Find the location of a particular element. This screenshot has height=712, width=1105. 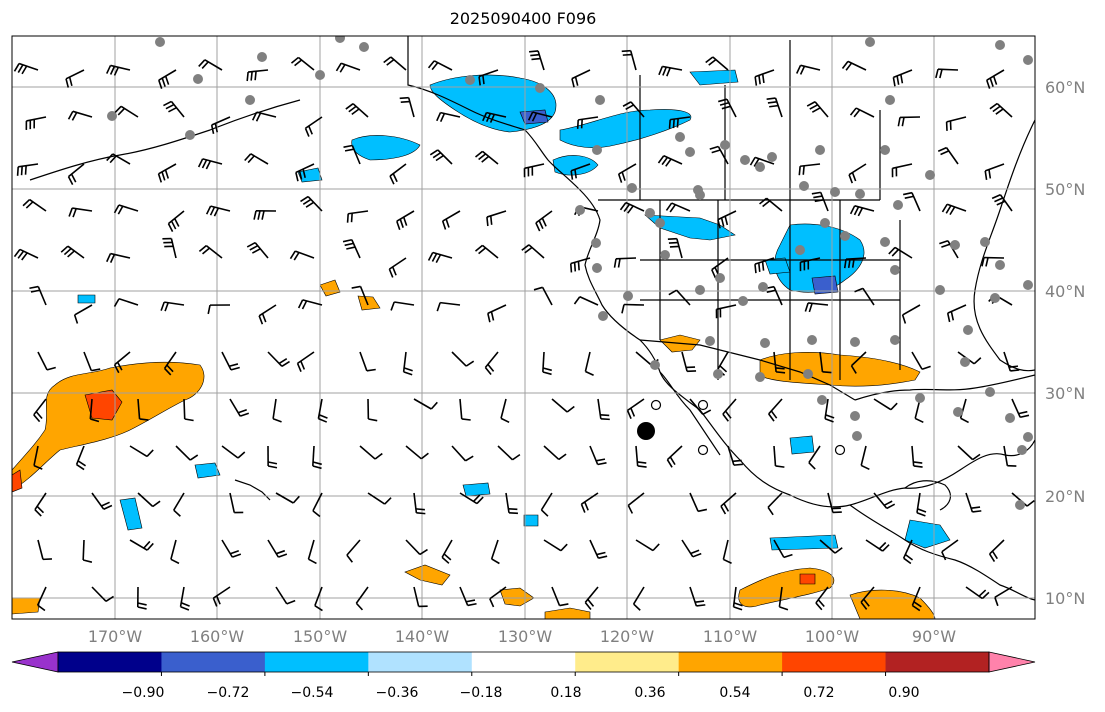

colorbar-min-extension is located at coordinates (35, 662).